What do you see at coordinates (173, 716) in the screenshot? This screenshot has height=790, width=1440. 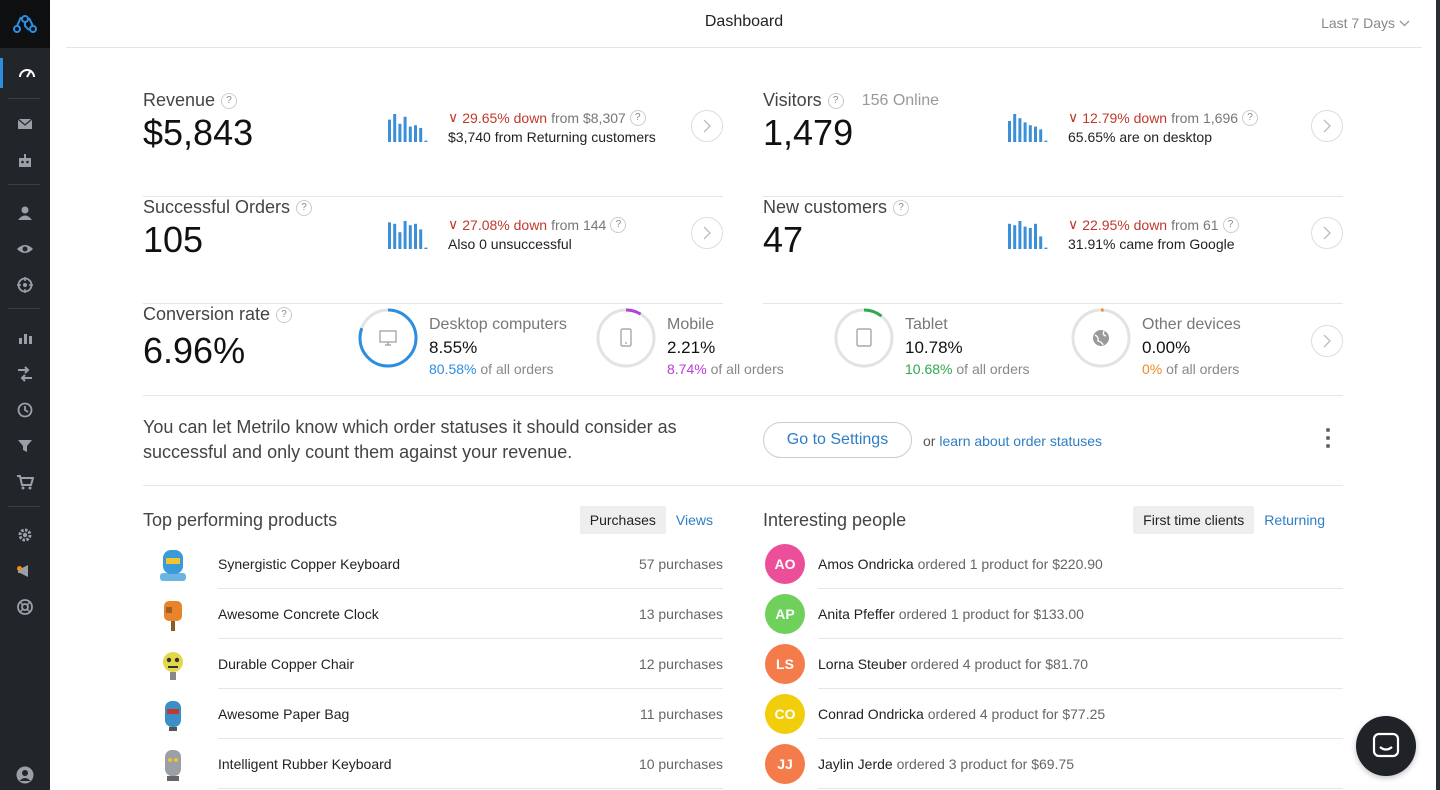 I see `product-image` at bounding box center [173, 716].